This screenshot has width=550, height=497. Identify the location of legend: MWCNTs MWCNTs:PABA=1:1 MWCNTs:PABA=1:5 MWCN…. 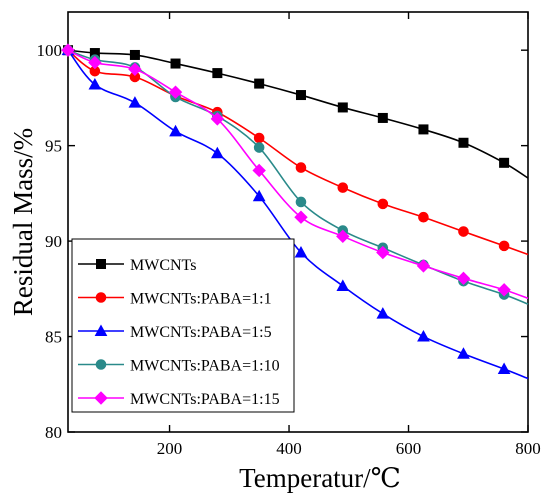
(183, 325).